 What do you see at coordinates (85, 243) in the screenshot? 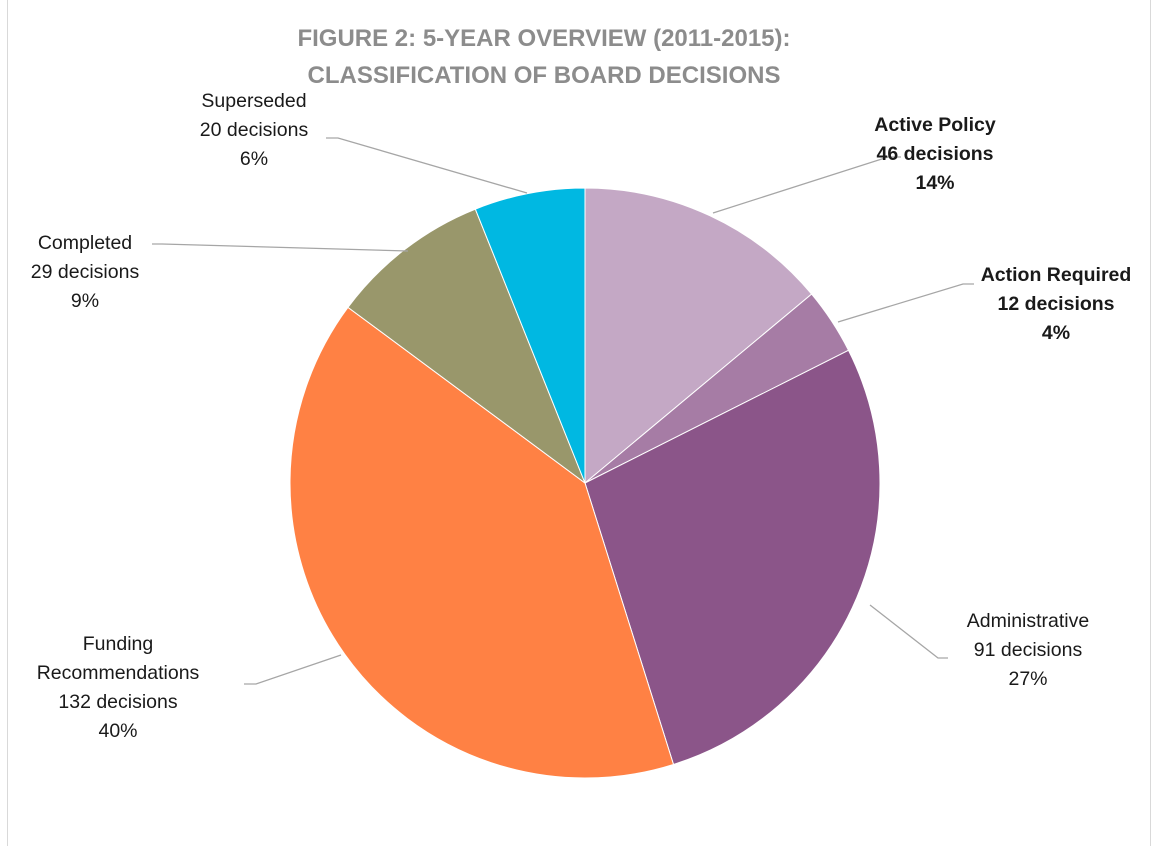
I see `data-label-completed-name: Completed` at bounding box center [85, 243].